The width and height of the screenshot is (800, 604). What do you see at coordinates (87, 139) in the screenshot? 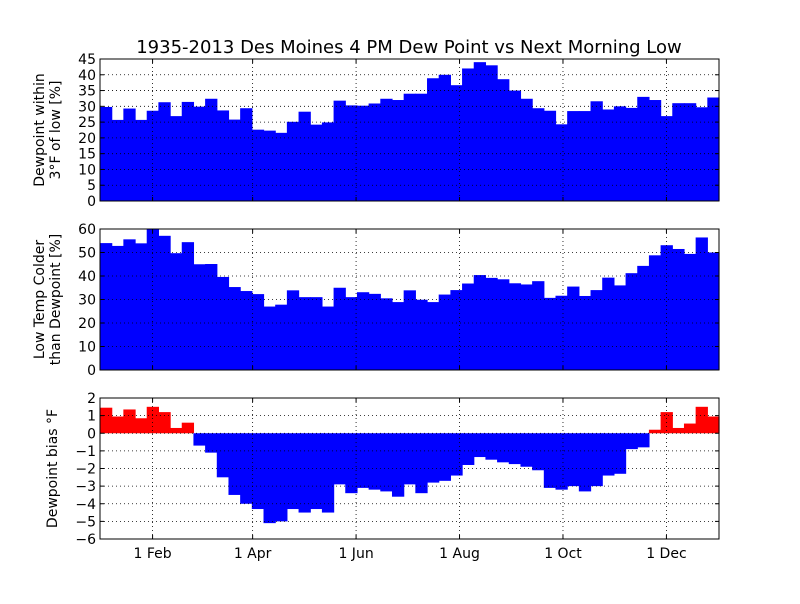
I see `y-tick-label: 20` at bounding box center [87, 139].